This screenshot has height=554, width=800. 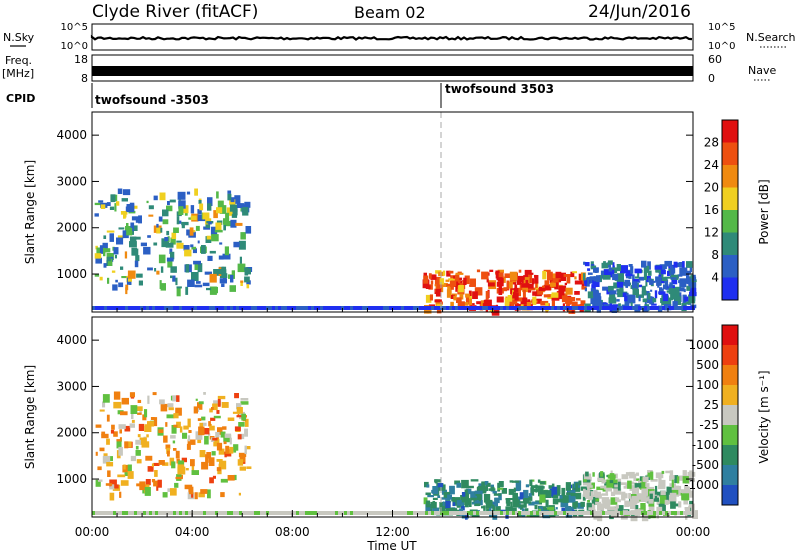 What do you see at coordinates (764, 211) in the screenshot?
I see `power-colorbar-label: Power [dB]` at bounding box center [764, 211].